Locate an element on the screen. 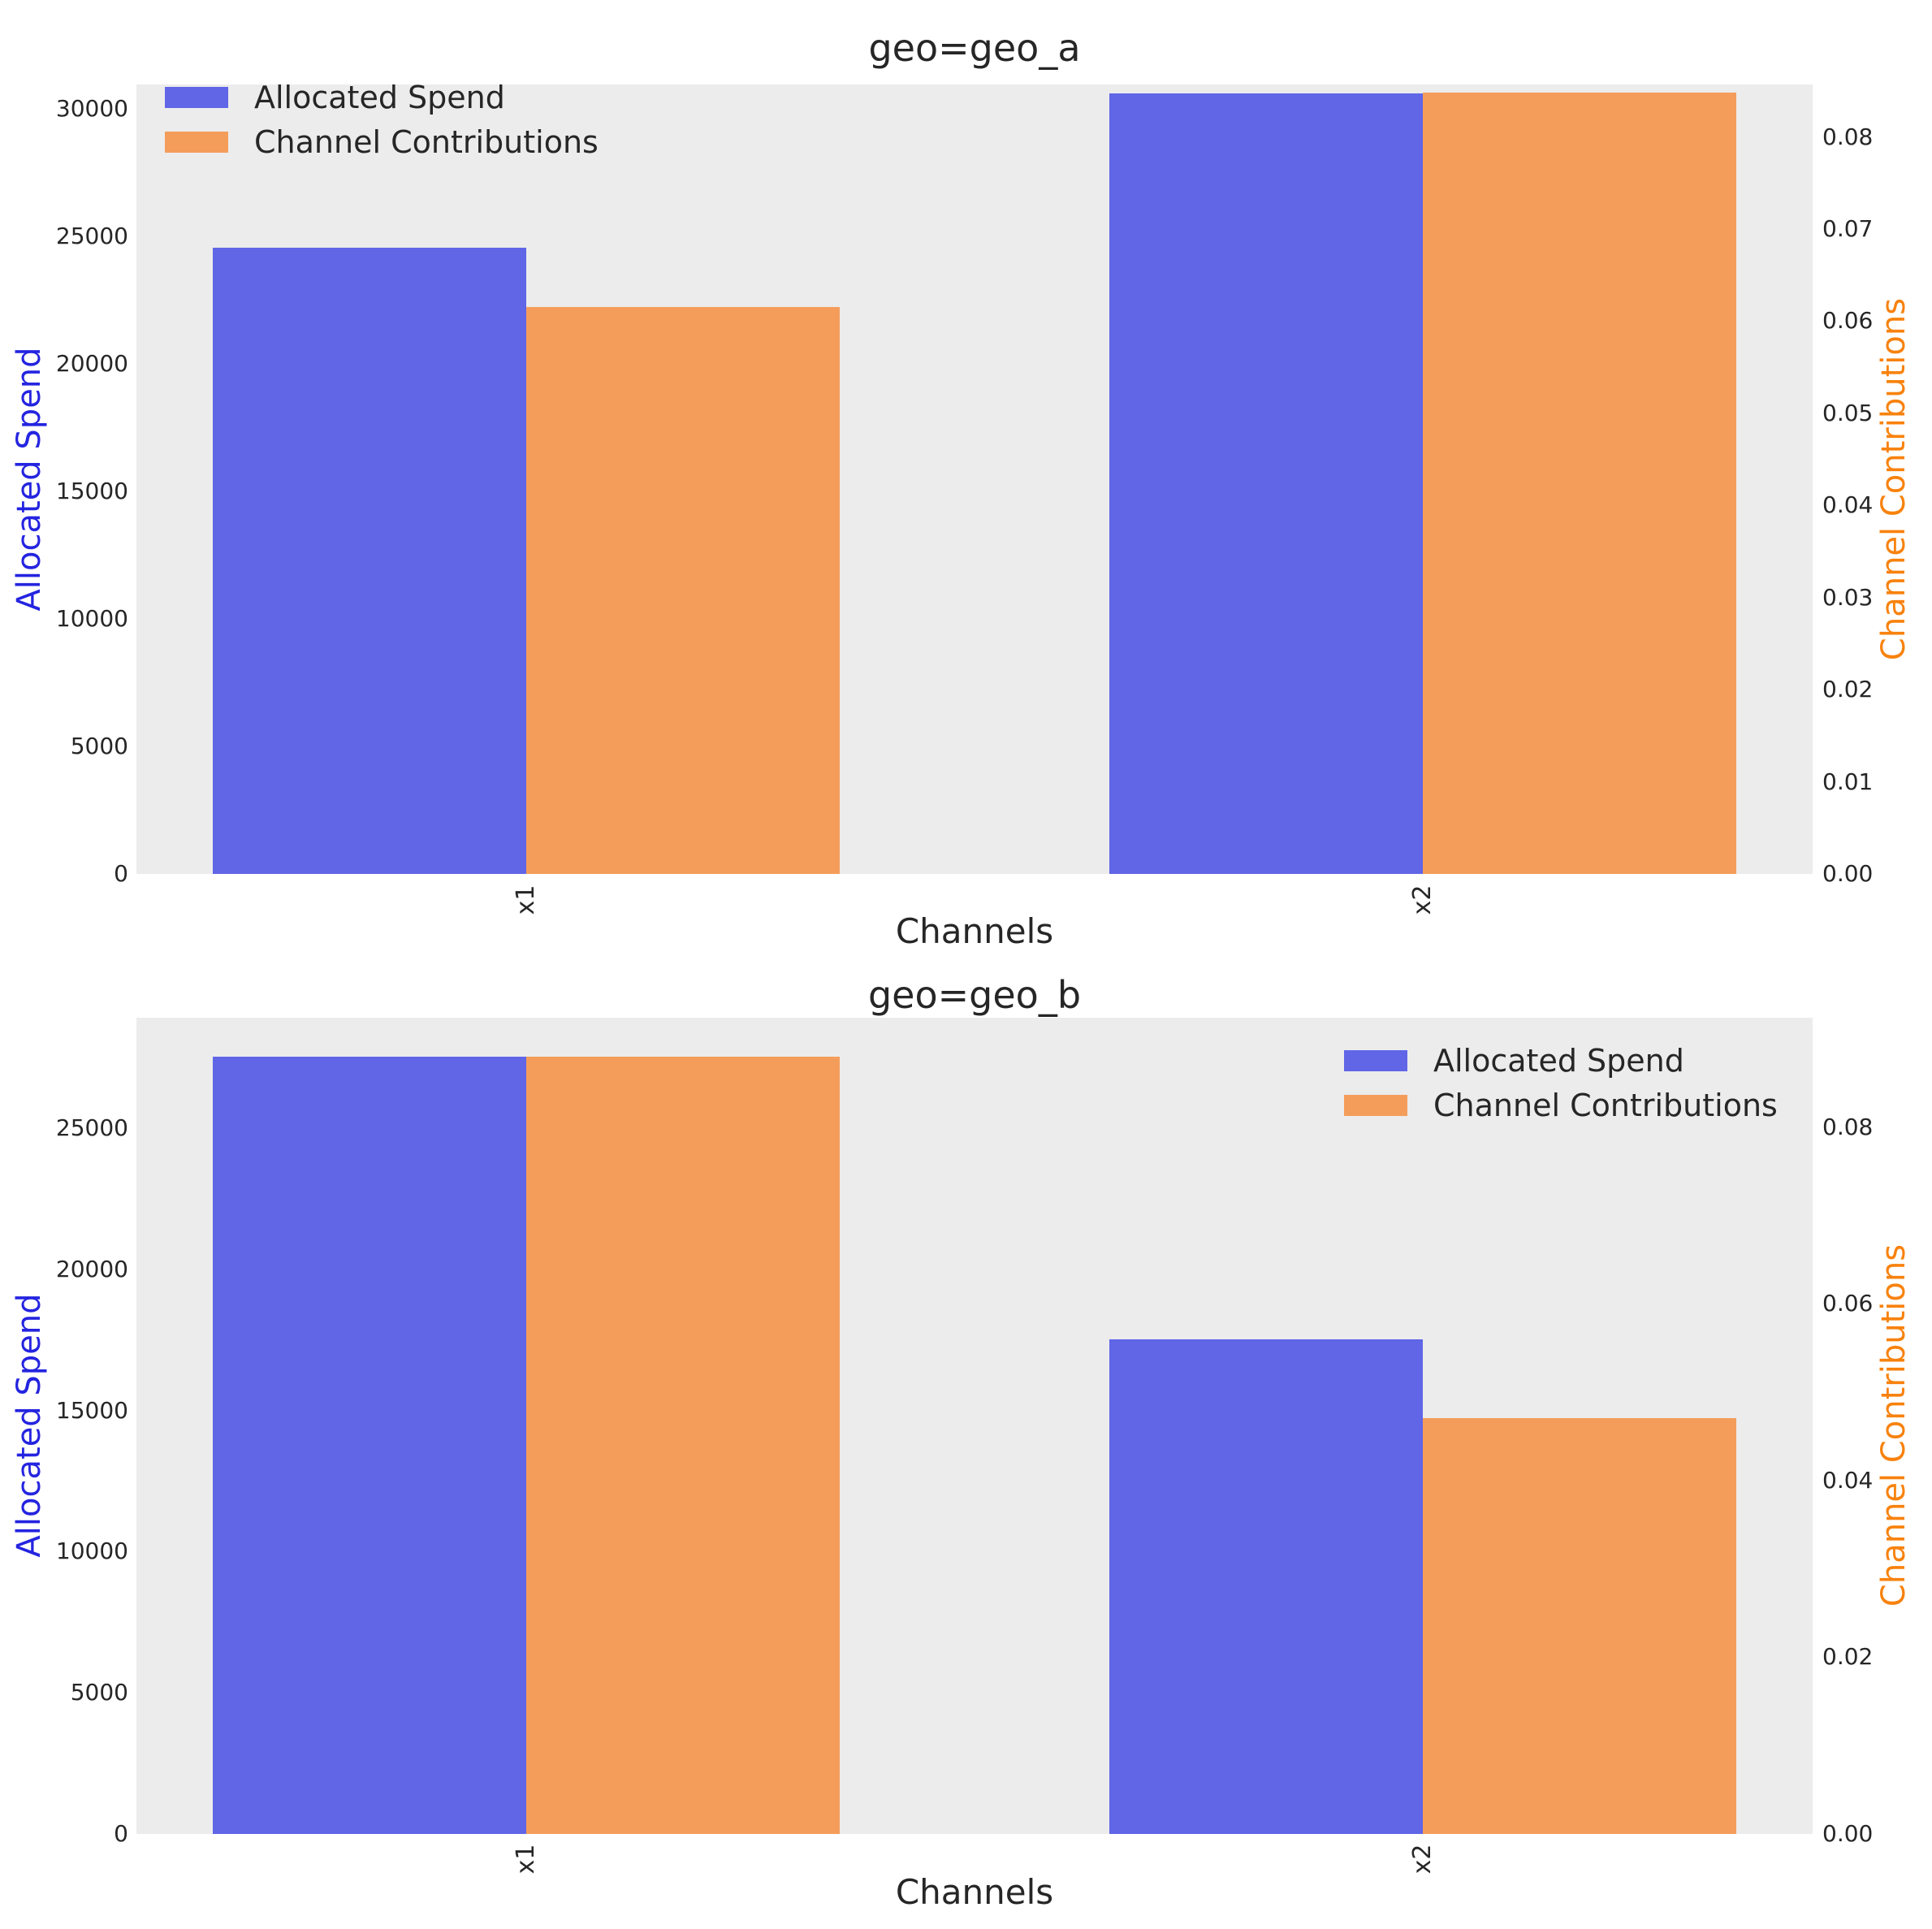 This screenshot has height=1929, width=1932. y-axis-tick-right: 0.03 is located at coordinates (1848, 597).